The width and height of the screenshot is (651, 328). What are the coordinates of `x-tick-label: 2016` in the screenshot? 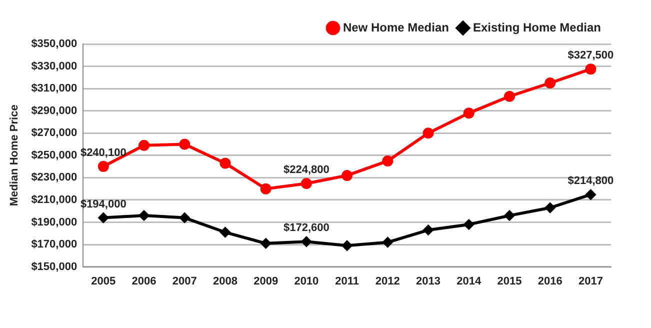 It's located at (550, 281).